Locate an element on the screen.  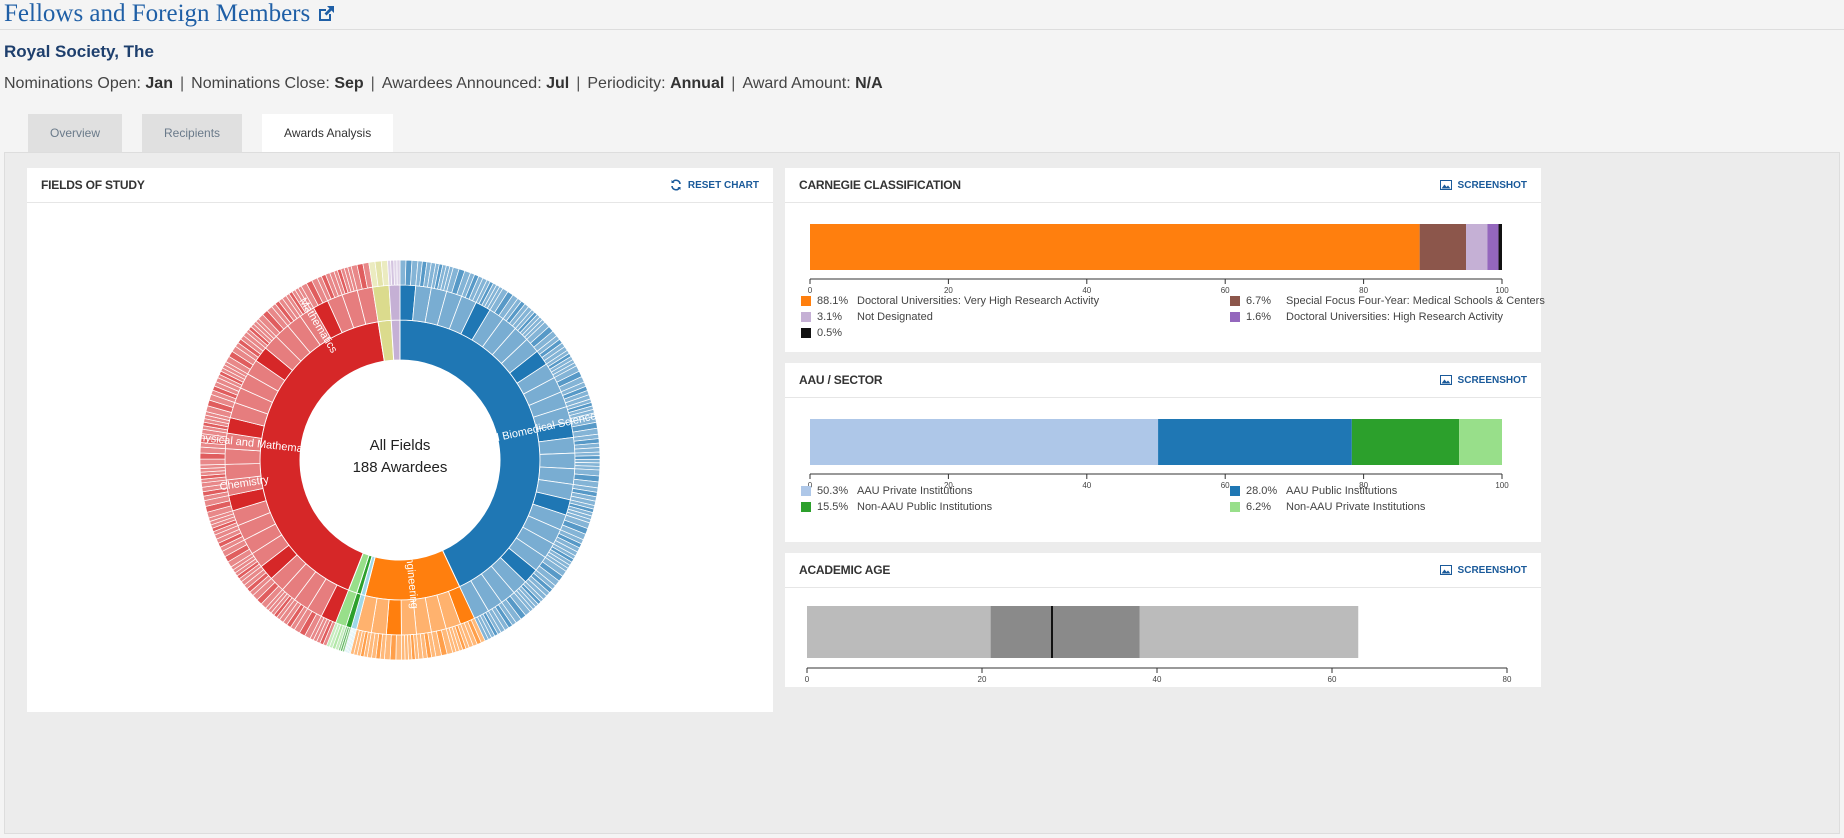
age-iqr-box is located at coordinates (1065, 632).